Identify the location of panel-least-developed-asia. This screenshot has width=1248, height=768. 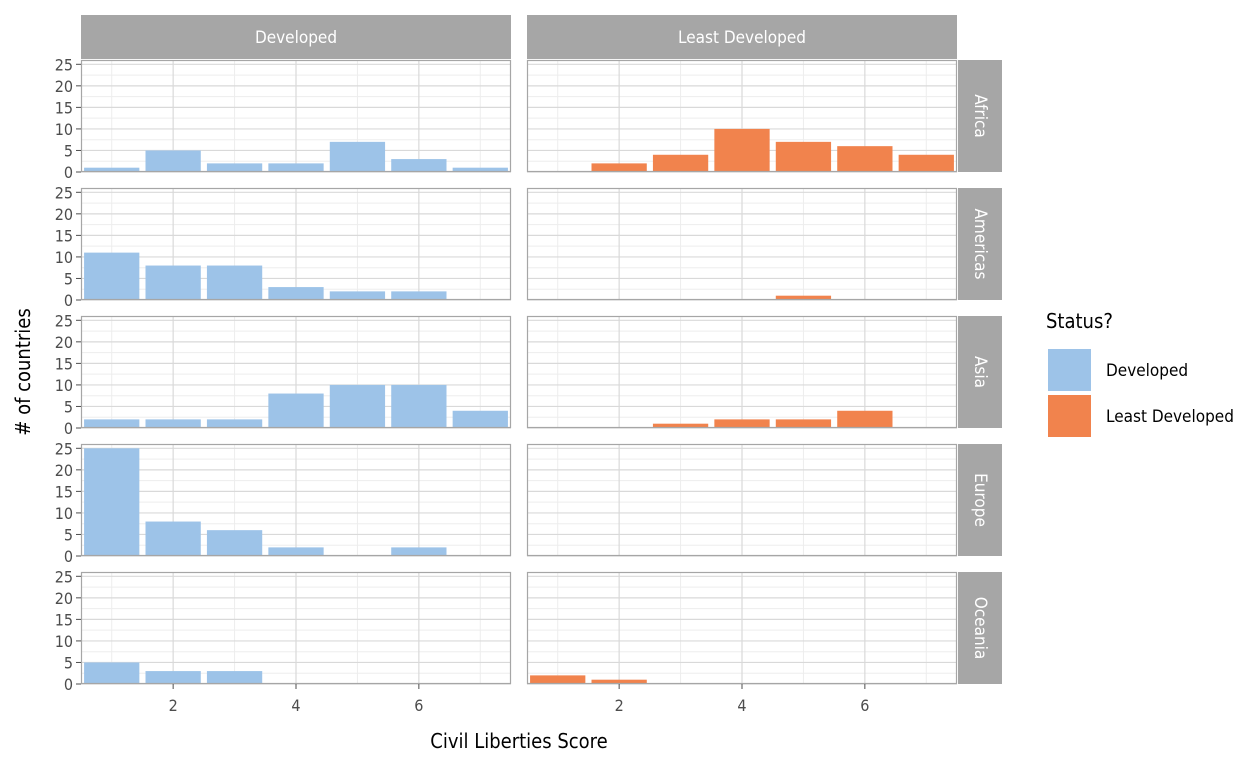
(742, 372).